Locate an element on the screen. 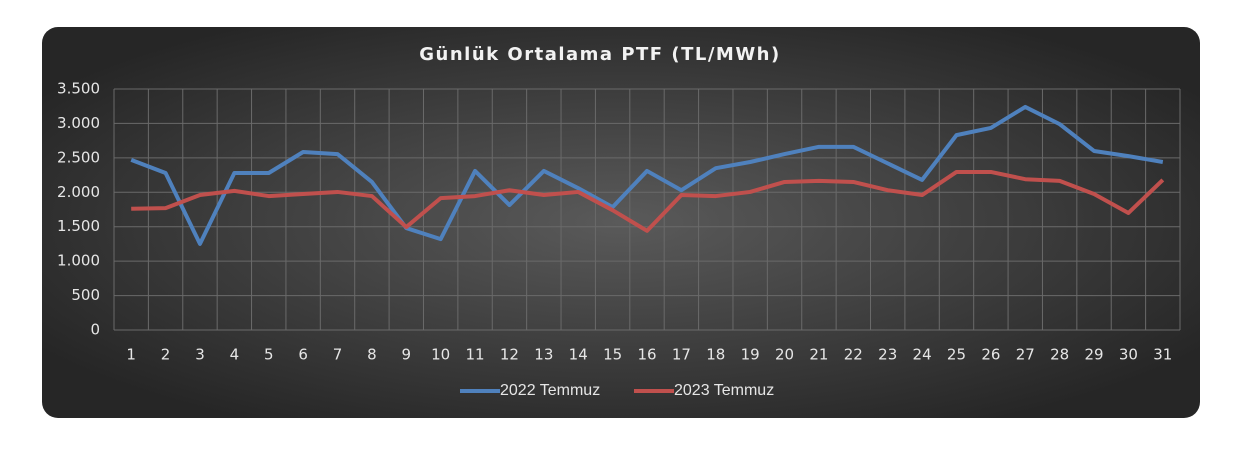  y-tick-label: 2.000 is located at coordinates (78, 192).